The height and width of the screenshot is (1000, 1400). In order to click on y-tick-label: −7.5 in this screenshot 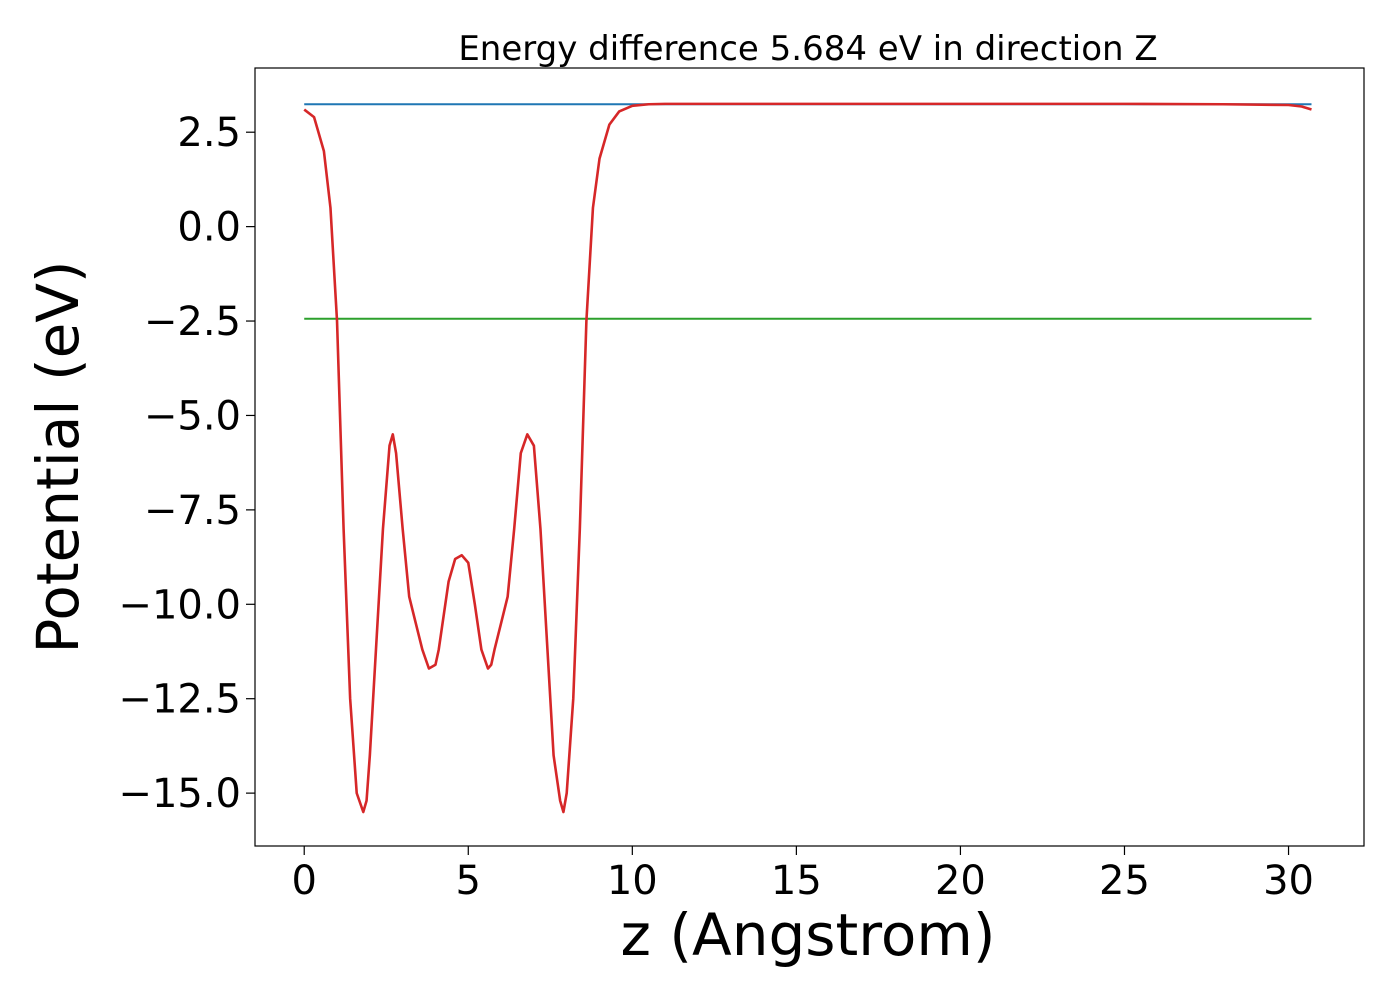, I will do `click(192, 511)`.